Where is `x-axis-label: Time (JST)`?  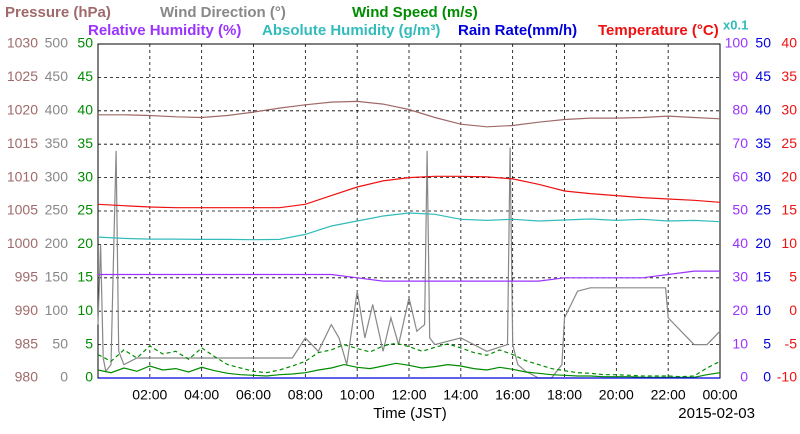 x-axis-label: Time (JST) is located at coordinates (410, 413).